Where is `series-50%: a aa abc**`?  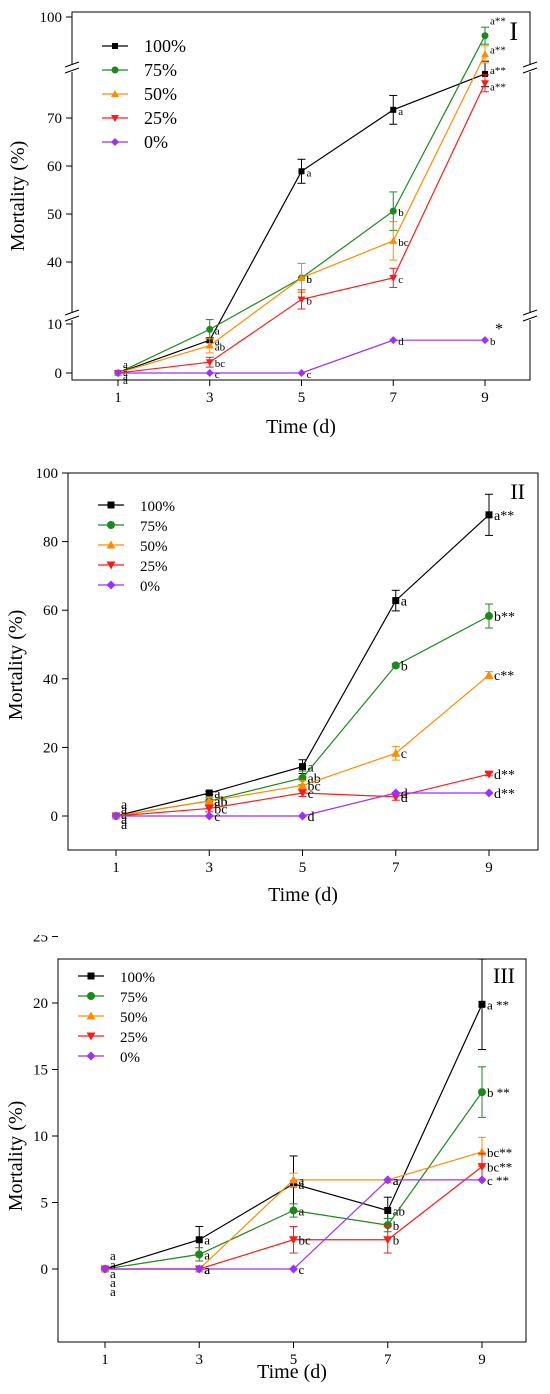
series-50%: a aa abc** is located at coordinates (306, 1208).